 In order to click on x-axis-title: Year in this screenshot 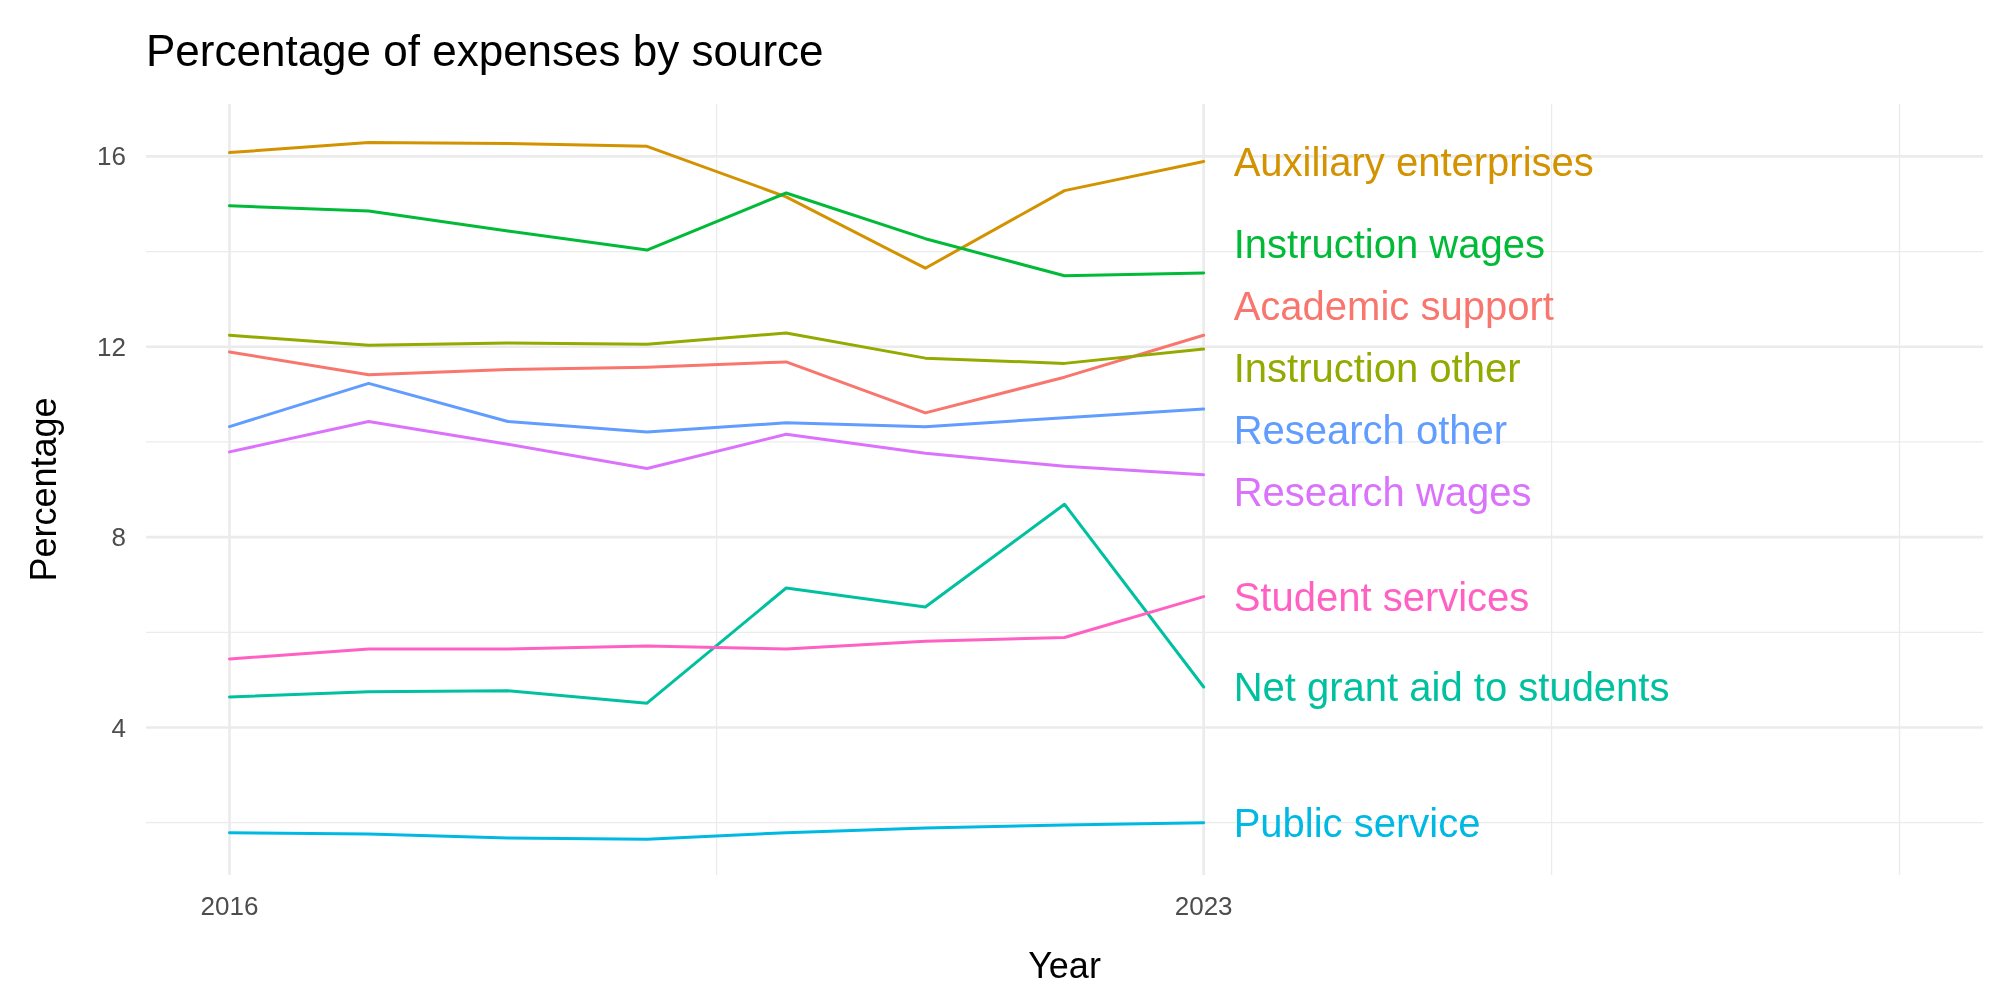, I will do `click(1064, 965)`.